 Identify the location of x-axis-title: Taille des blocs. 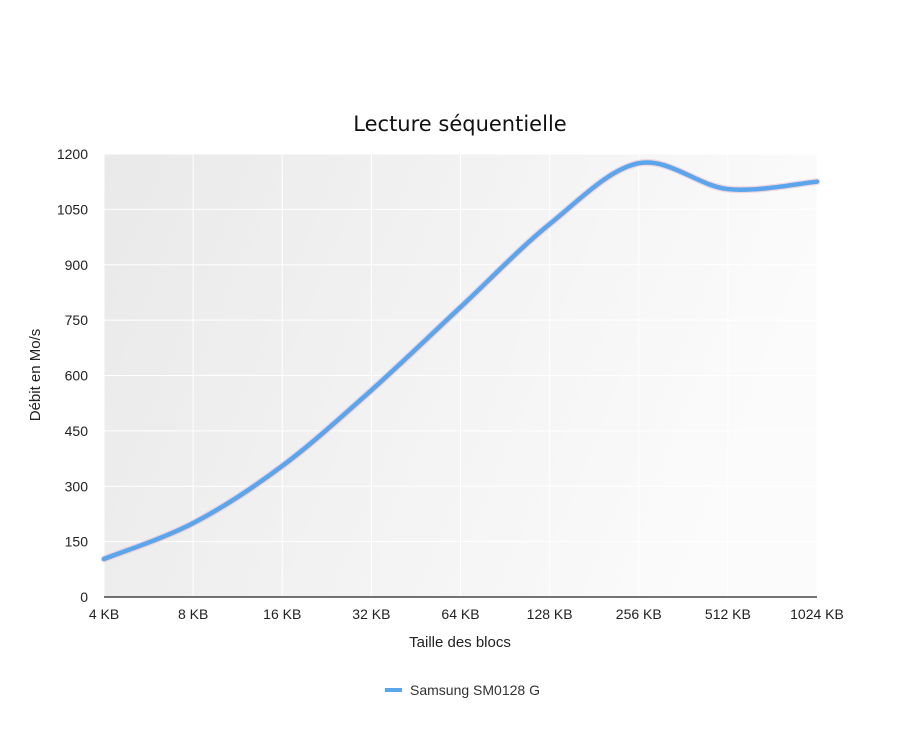
(460, 642).